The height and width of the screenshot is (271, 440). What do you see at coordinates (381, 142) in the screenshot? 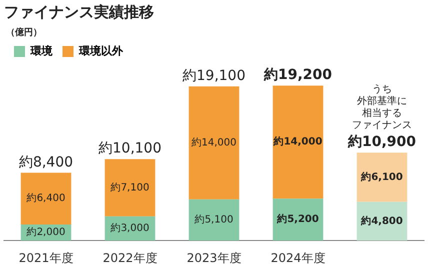
I see `total-label: 約10,900` at bounding box center [381, 142].